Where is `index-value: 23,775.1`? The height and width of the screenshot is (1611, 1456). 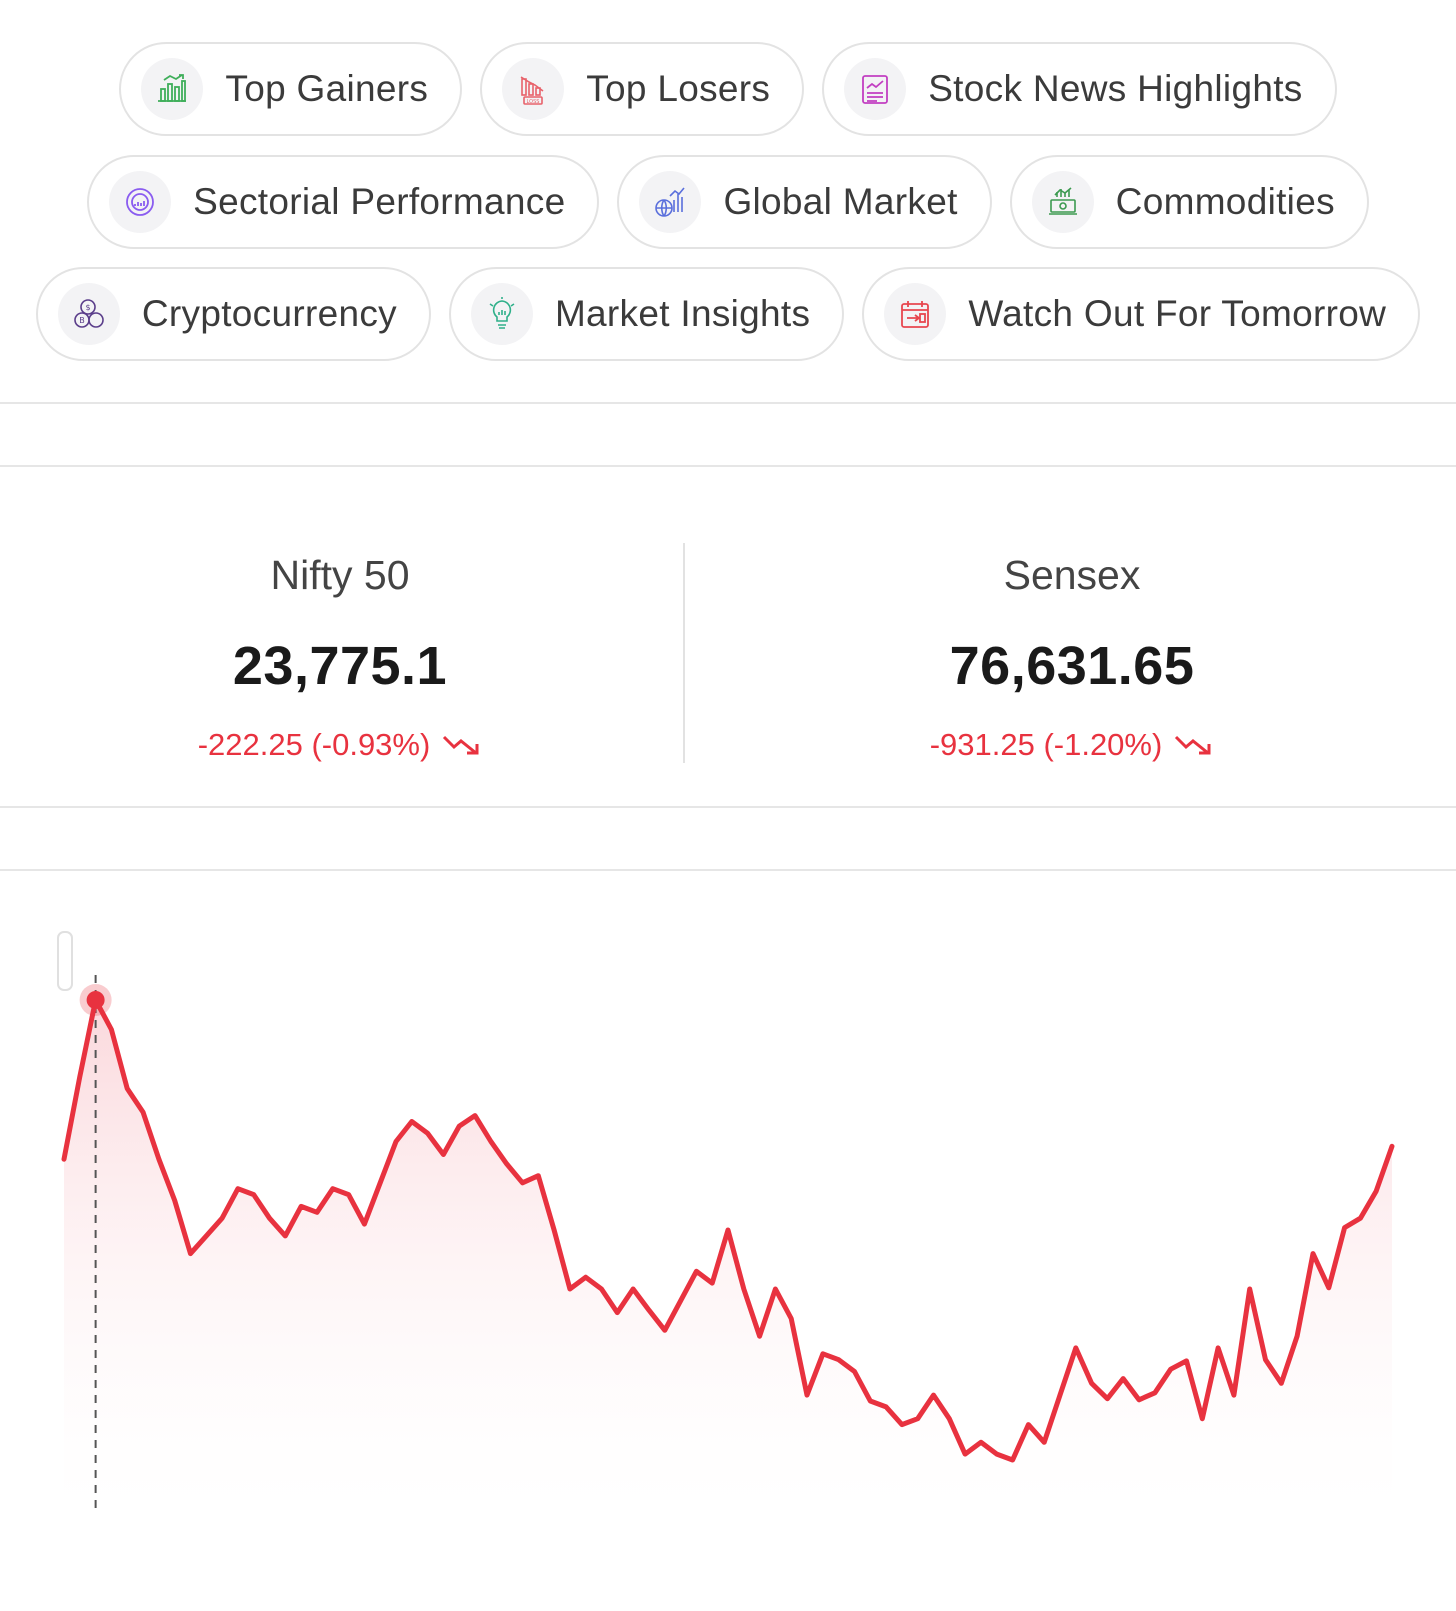 index-value: 23,775.1 is located at coordinates (340, 666).